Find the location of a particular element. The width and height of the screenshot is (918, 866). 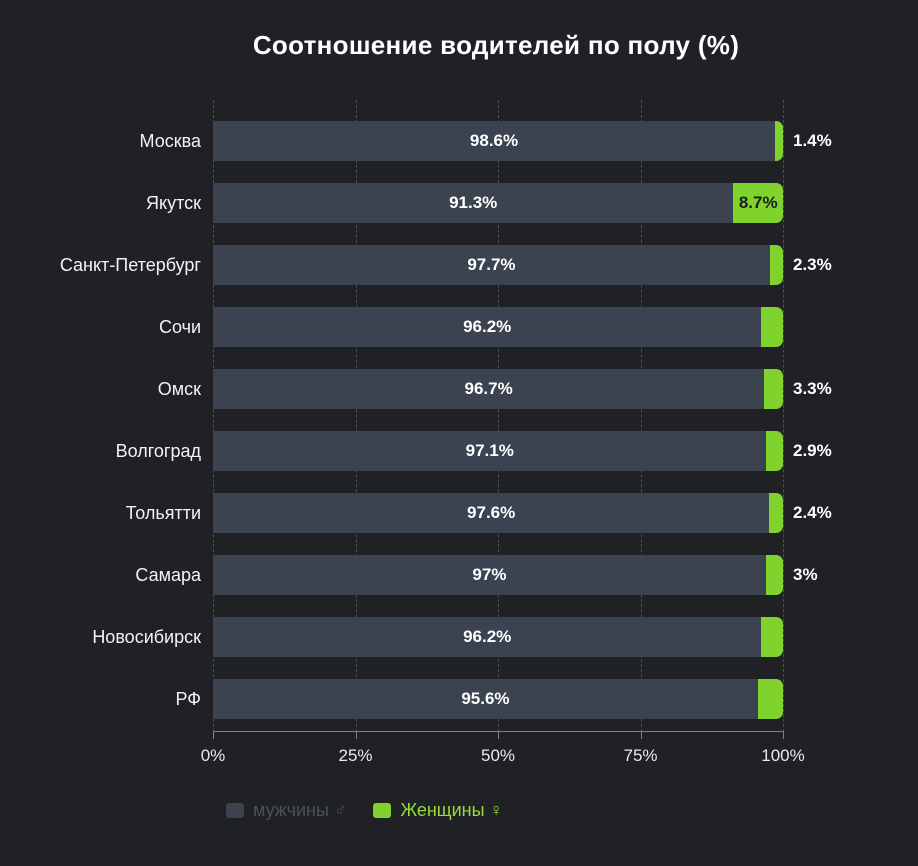

bar-row: Самара 97% 3% is located at coordinates (459, 575).